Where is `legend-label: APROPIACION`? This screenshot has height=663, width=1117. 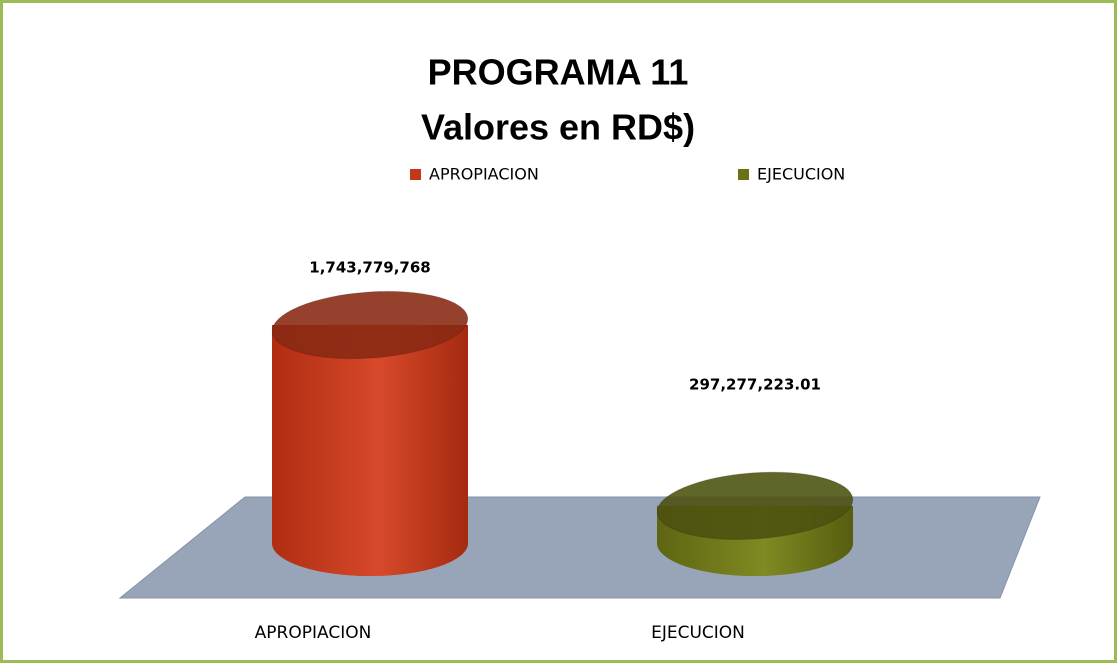 legend-label: APROPIACION is located at coordinates (484, 174).